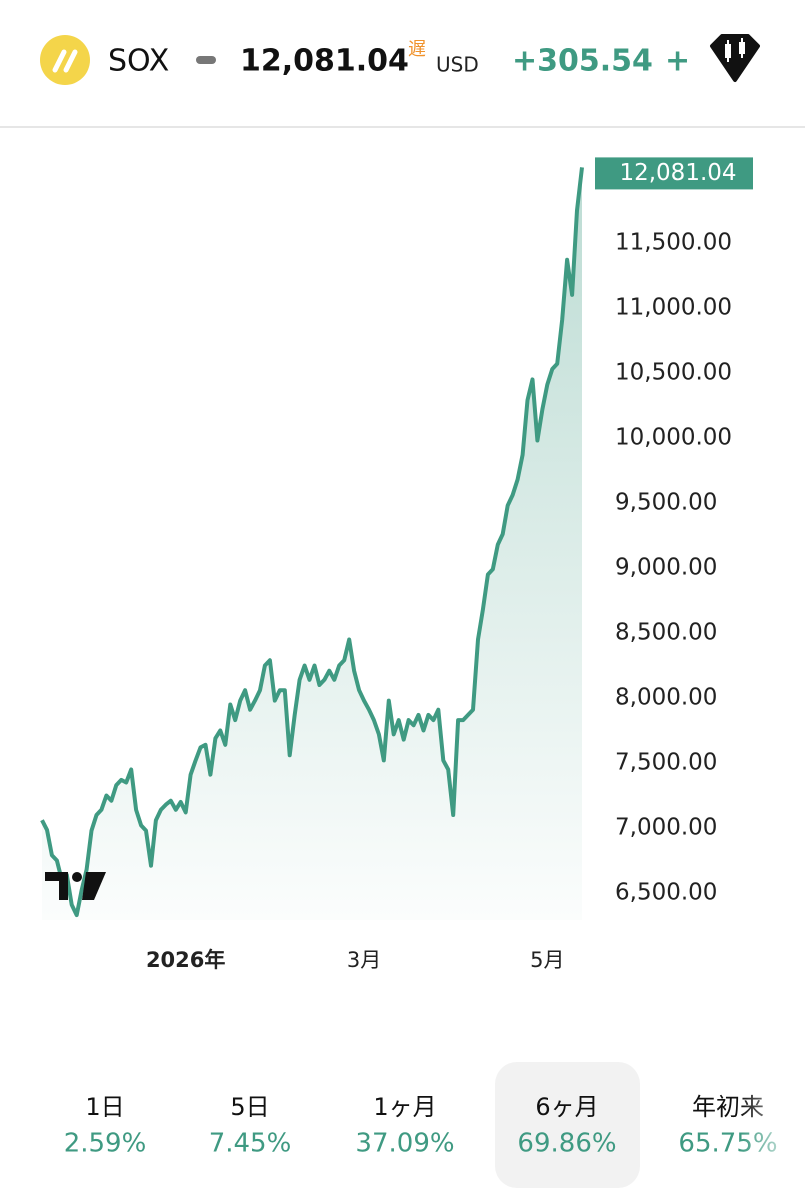 This screenshot has width=805, height=1200. I want to click on y-tick-label: 10,000.00, so click(673, 437).